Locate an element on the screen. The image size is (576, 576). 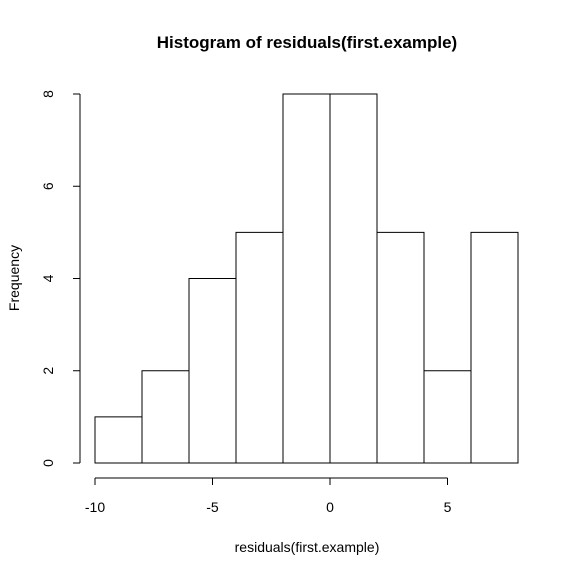
y-tick-label: 0 is located at coordinates (48, 463).